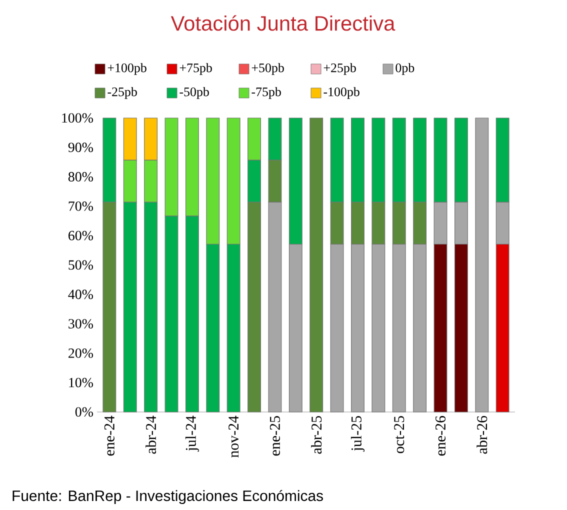 This screenshot has width=567, height=510. I want to click on y-tick-label: 50%, so click(80, 265).